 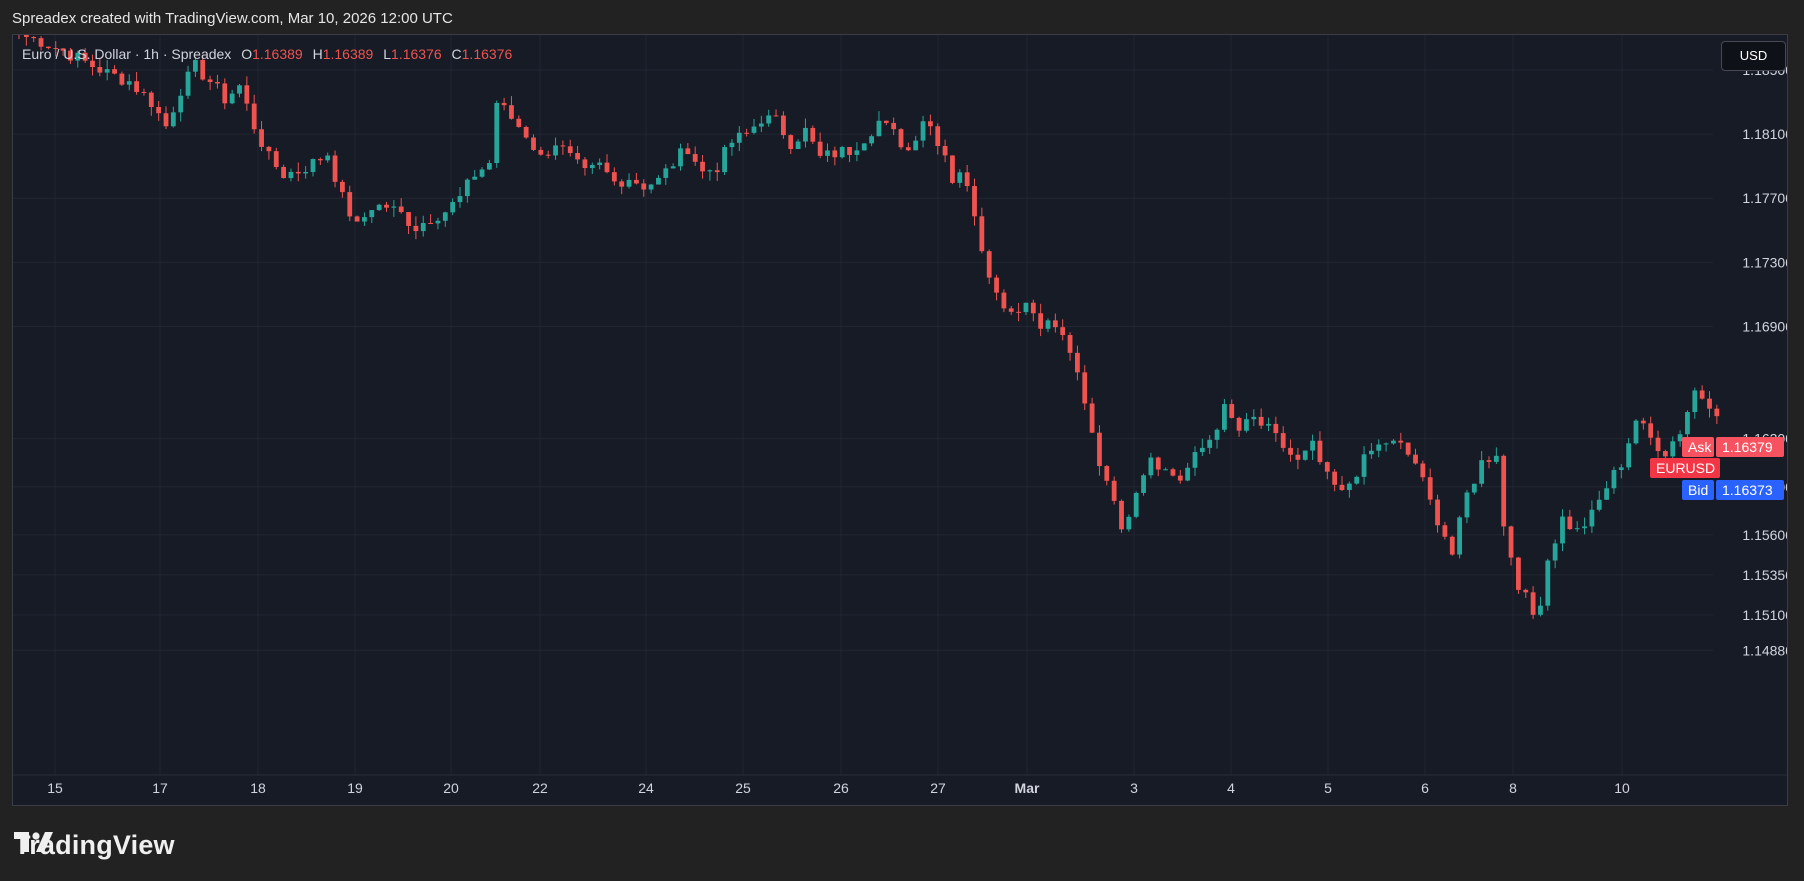 What do you see at coordinates (416, 54) in the screenshot?
I see `legend-low-value: 1.16376` at bounding box center [416, 54].